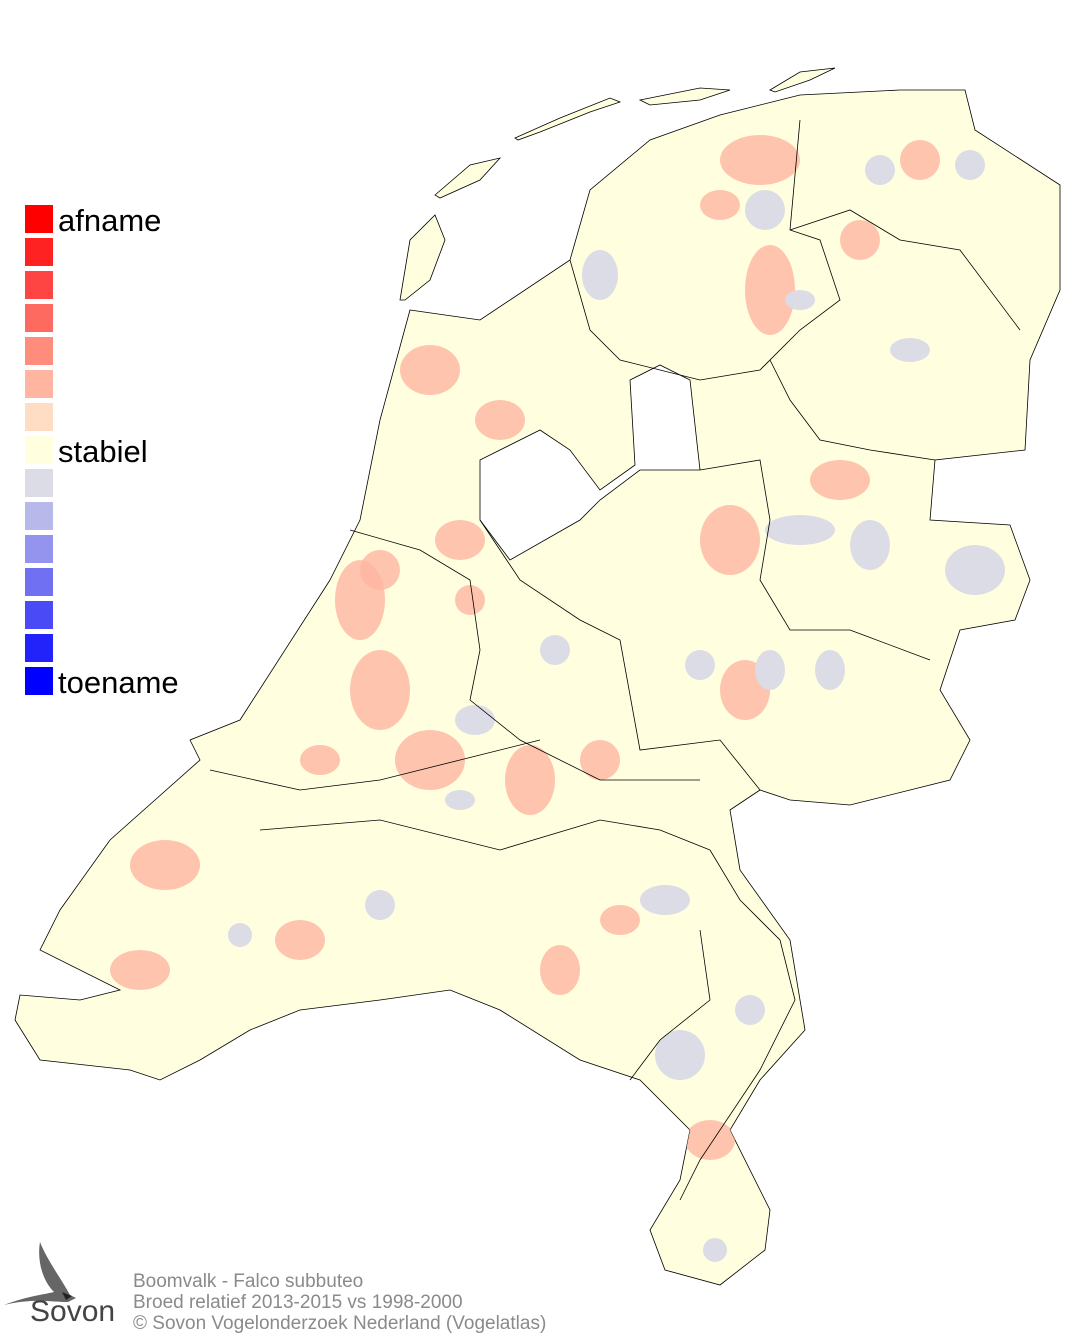 The height and width of the screenshot is (1340, 1074). I want to click on species-title: Boomvalk - Falco subbuteo, so click(248, 1281).